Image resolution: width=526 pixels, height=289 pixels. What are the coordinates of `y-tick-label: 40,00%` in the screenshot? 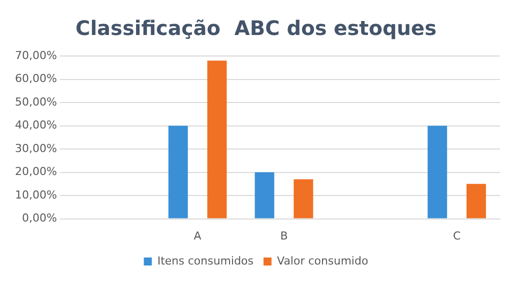 It's located at (35, 125).